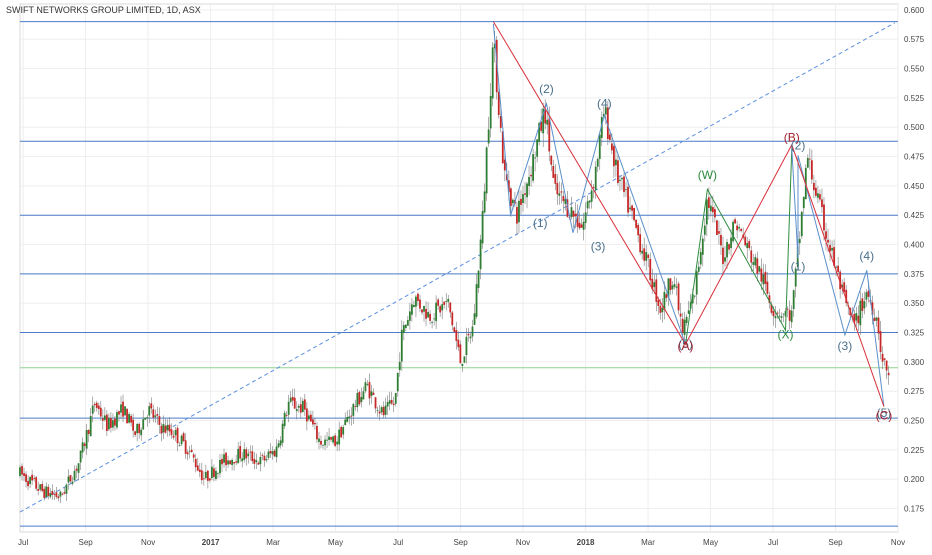  Describe the element at coordinates (85, 542) in the screenshot. I see `x-tick-label: Sep` at that location.